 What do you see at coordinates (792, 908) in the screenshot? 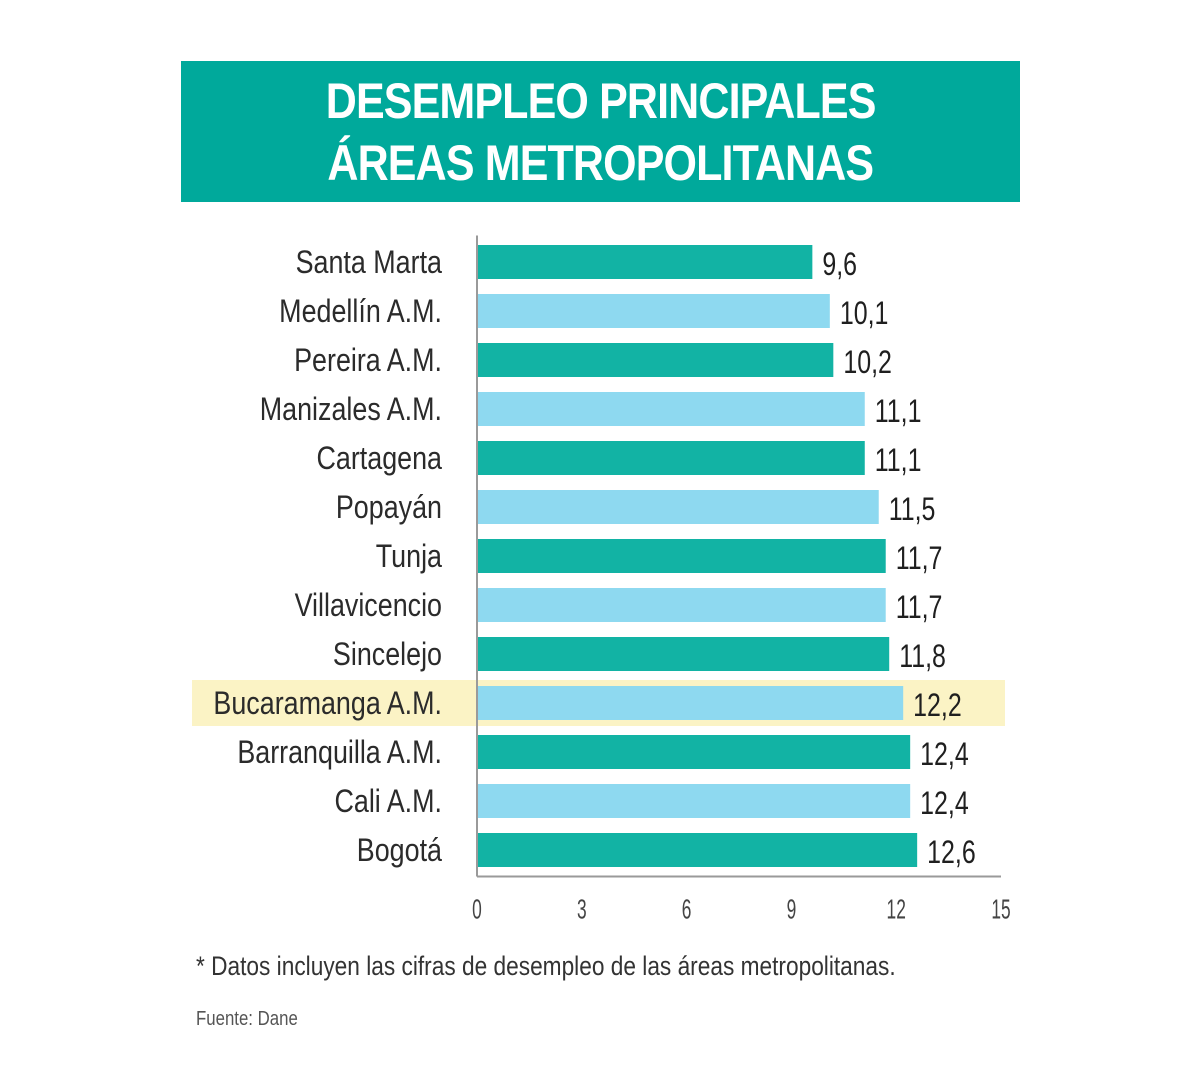
I see `x-tick-label: 9` at bounding box center [792, 908].